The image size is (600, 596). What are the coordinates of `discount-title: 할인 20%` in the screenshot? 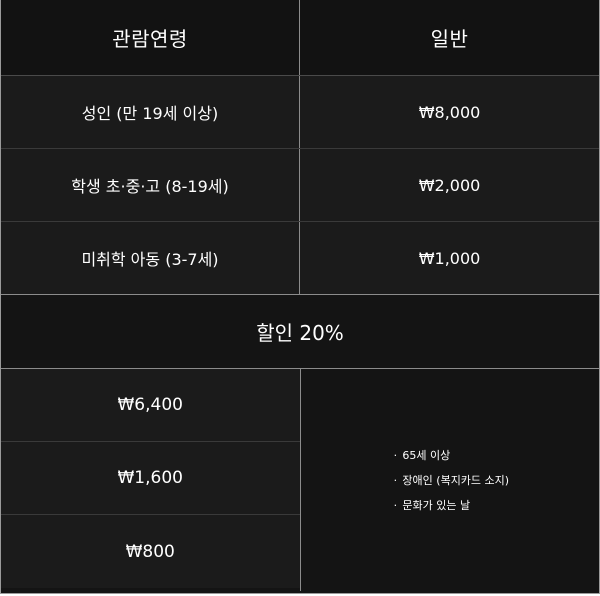 It's located at (300, 333).